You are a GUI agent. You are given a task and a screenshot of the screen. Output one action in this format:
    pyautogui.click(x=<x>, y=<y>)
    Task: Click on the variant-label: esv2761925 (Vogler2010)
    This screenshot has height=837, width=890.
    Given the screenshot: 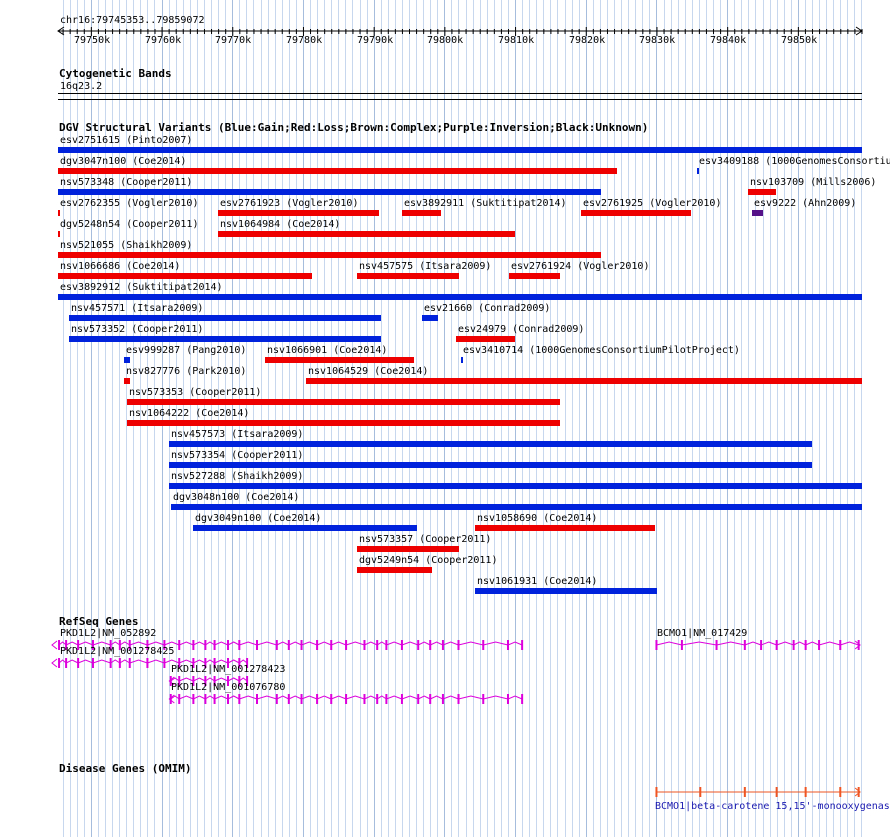 What is the action you would take?
    pyautogui.click(x=652, y=203)
    